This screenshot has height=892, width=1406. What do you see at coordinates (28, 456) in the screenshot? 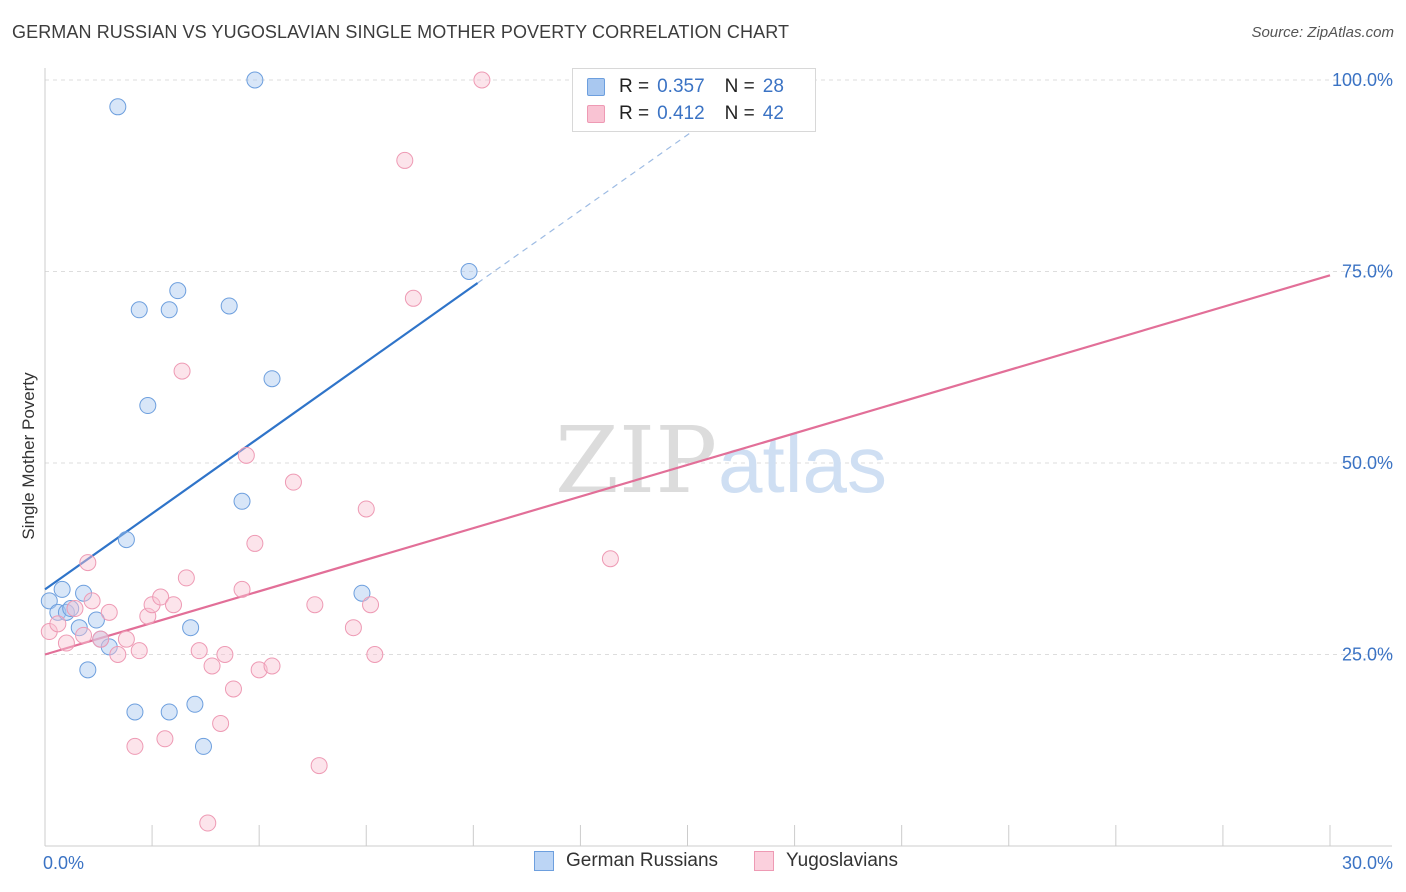
I see `y-axis-label: Single Mother Poverty` at bounding box center [28, 456].